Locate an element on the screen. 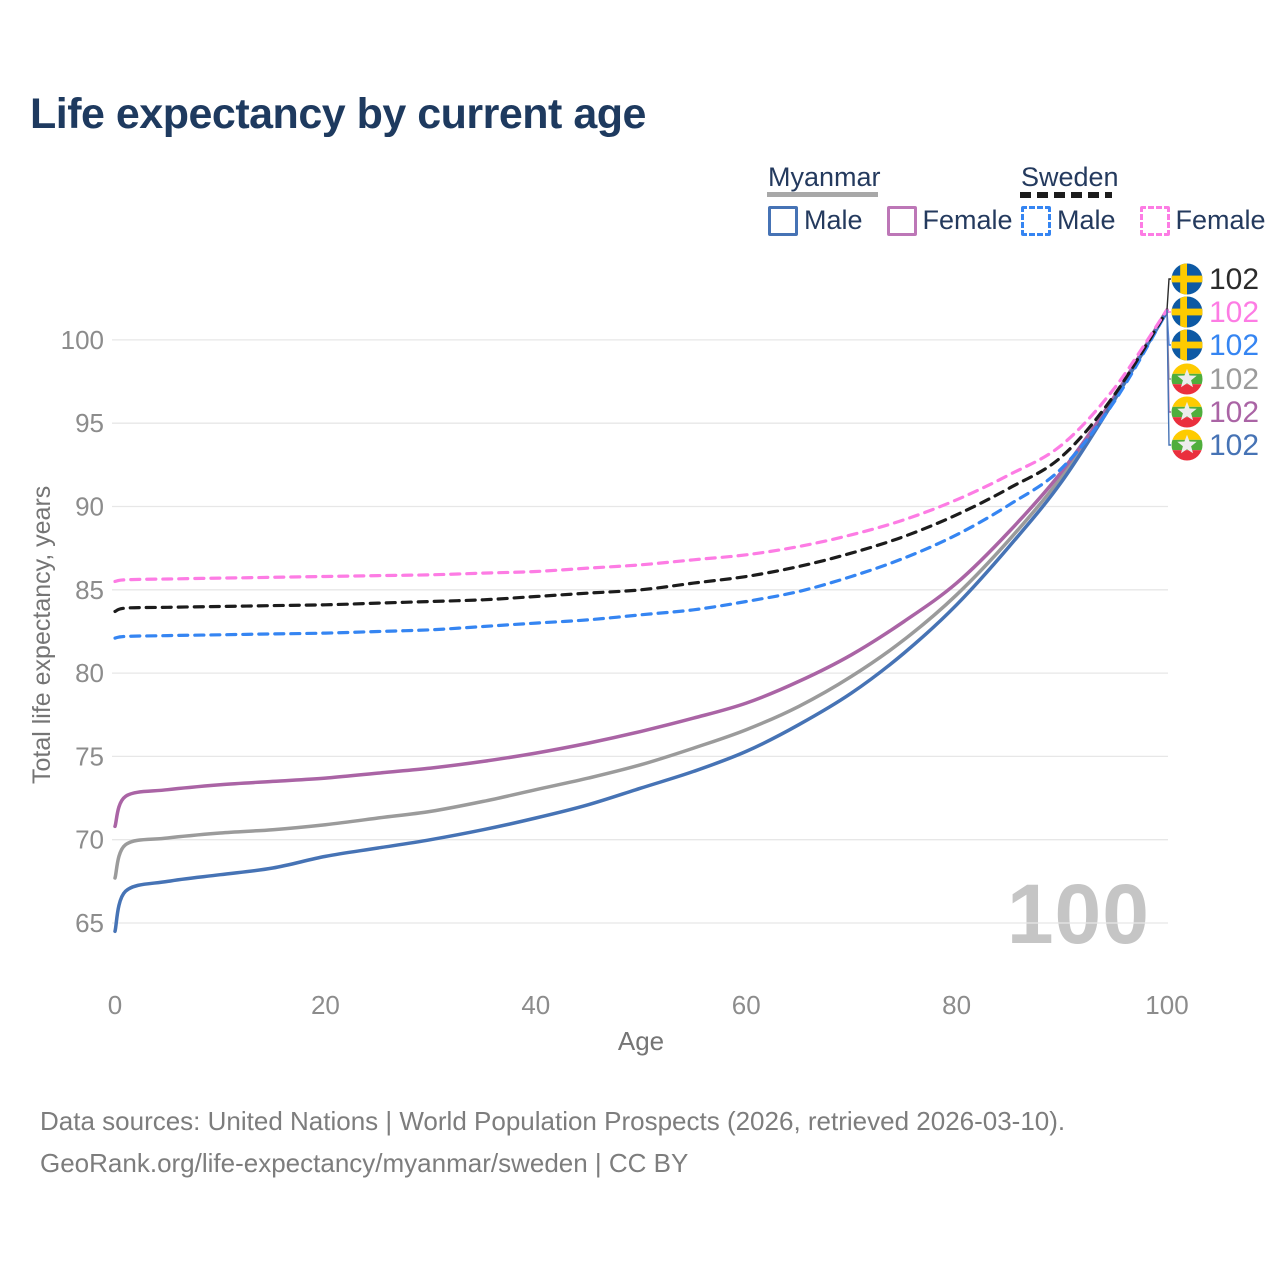 This screenshot has height=1280, width=1280. y-tick-label-80: 80 is located at coordinates (89, 673).